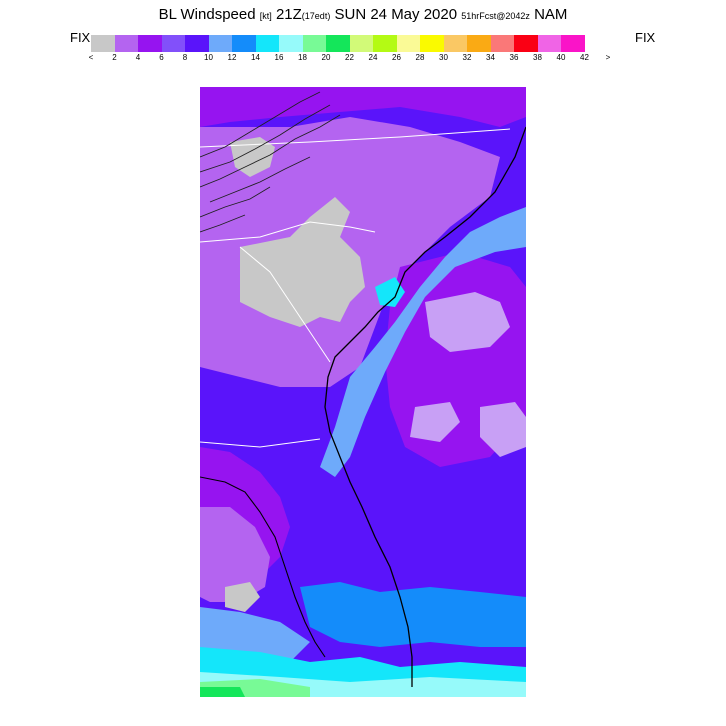  I want to click on legend-tick-label: 34, so click(490, 57).